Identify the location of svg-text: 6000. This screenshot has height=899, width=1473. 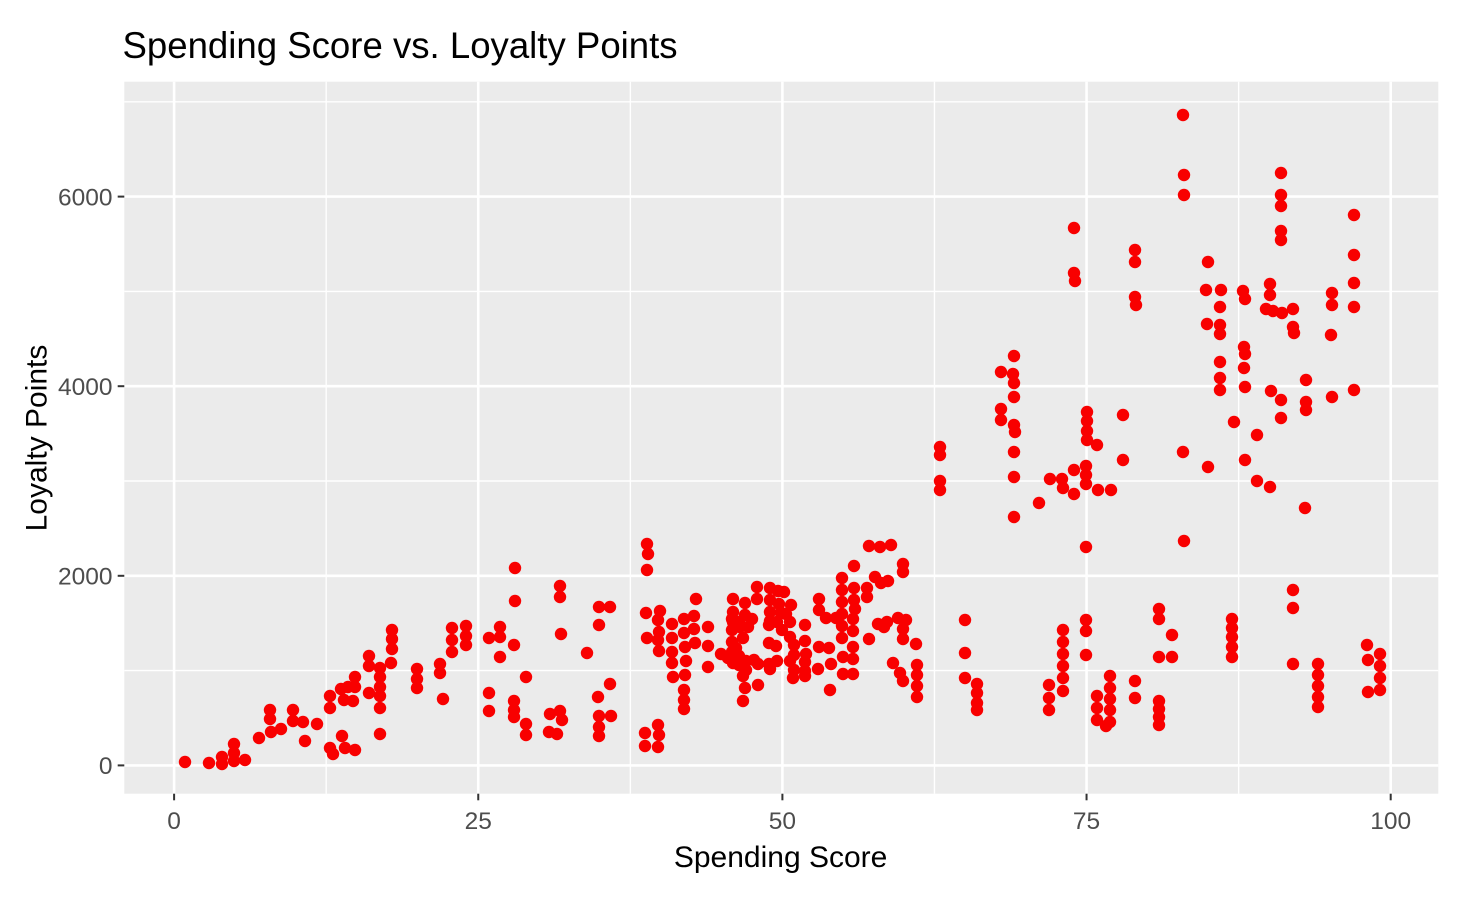
(85, 197).